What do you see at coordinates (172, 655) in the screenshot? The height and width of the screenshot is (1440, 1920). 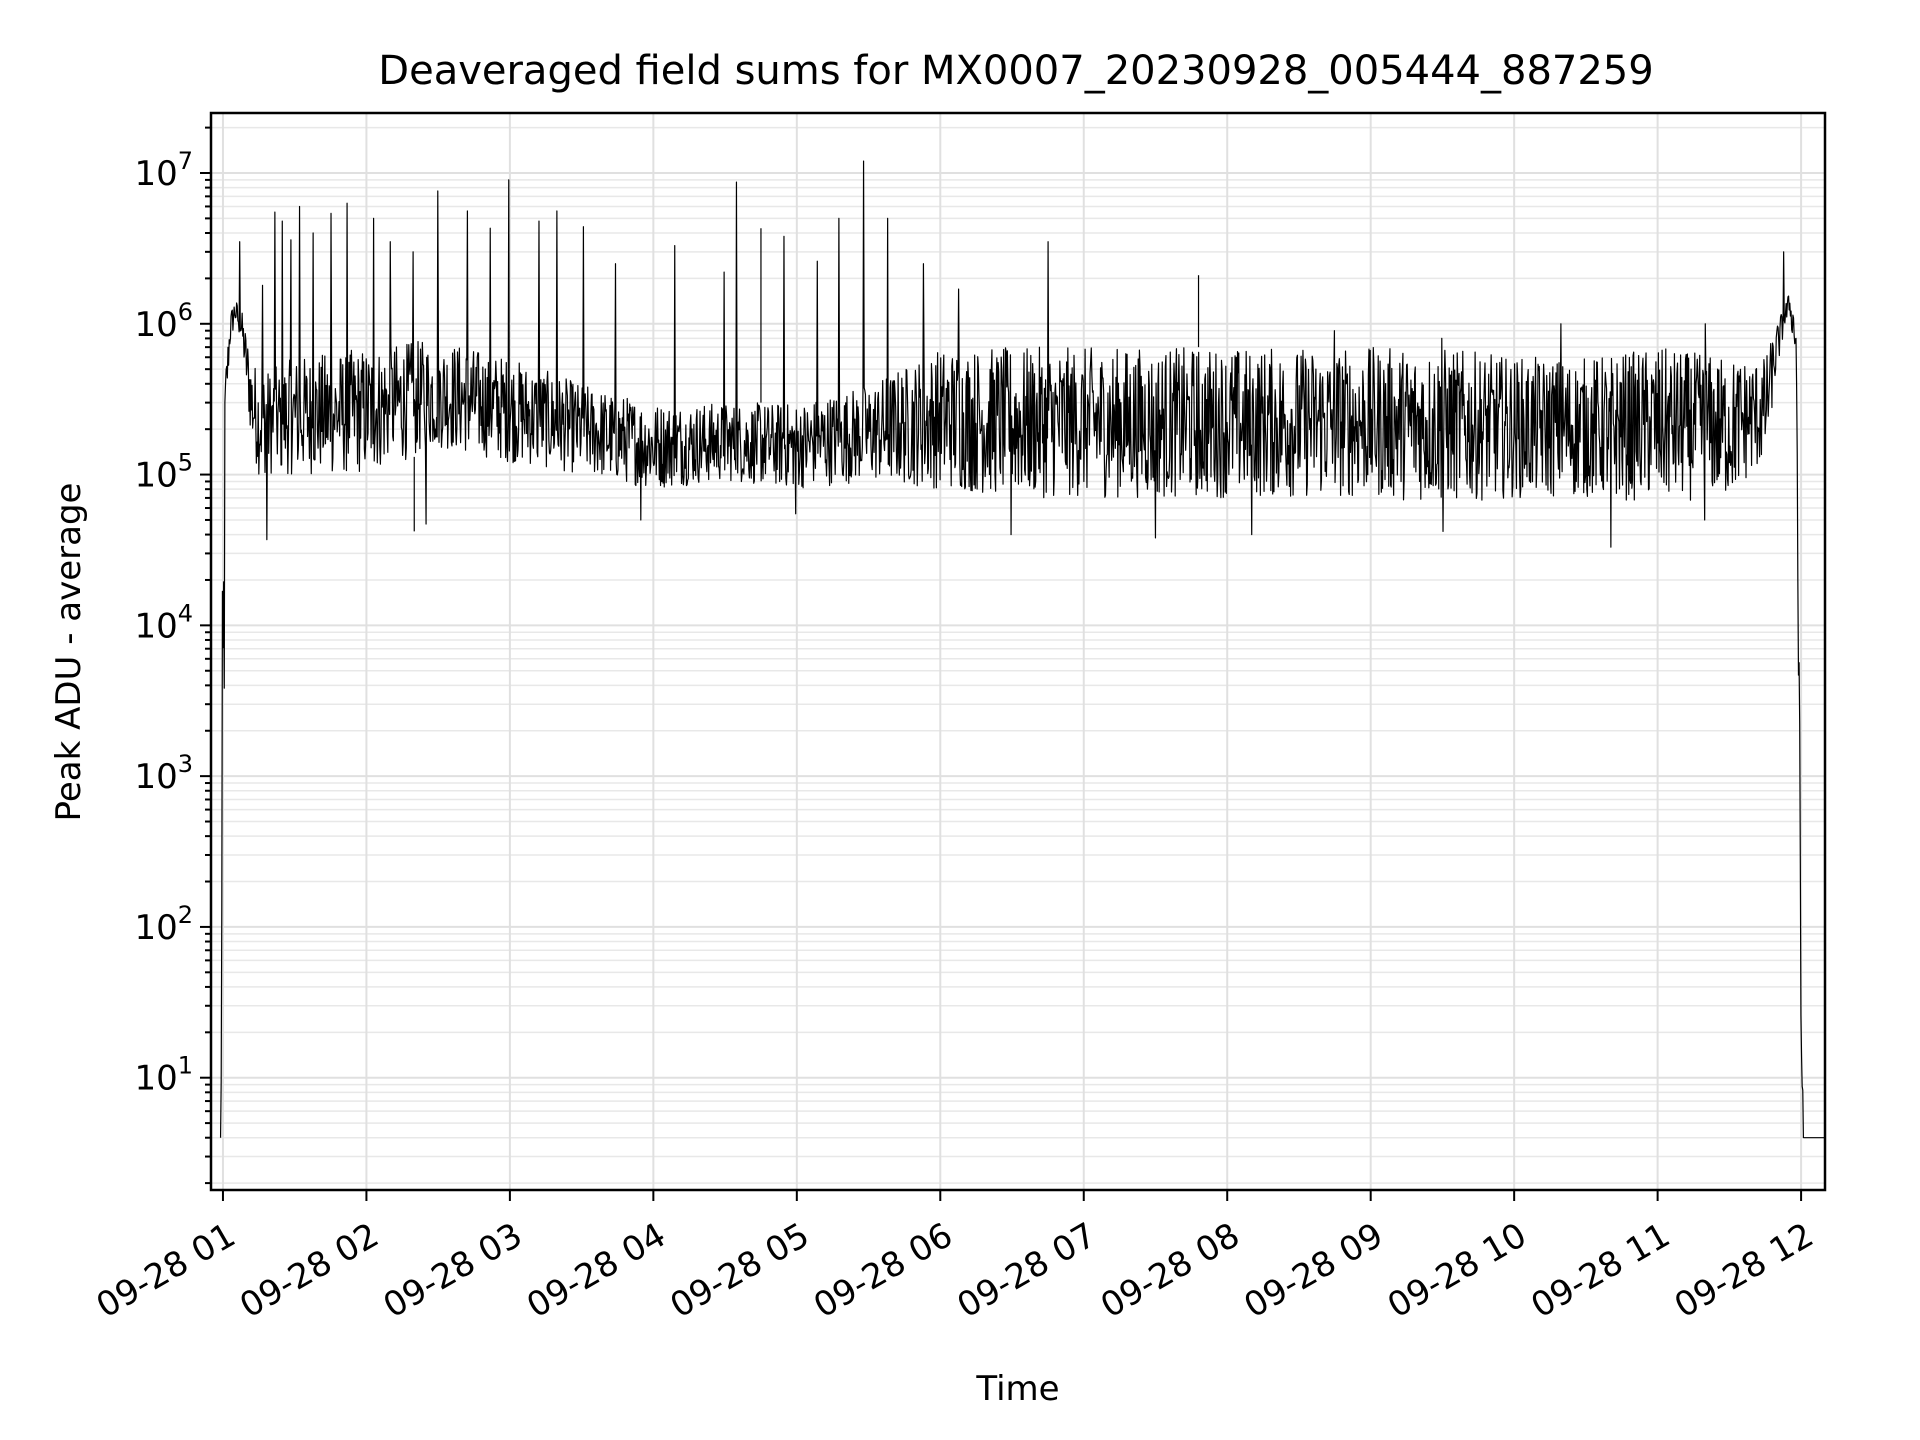 I see `y-axis: 10¹ 10² 10³ 10⁴ 10⁵ 10⁶ 10⁷` at bounding box center [172, 655].